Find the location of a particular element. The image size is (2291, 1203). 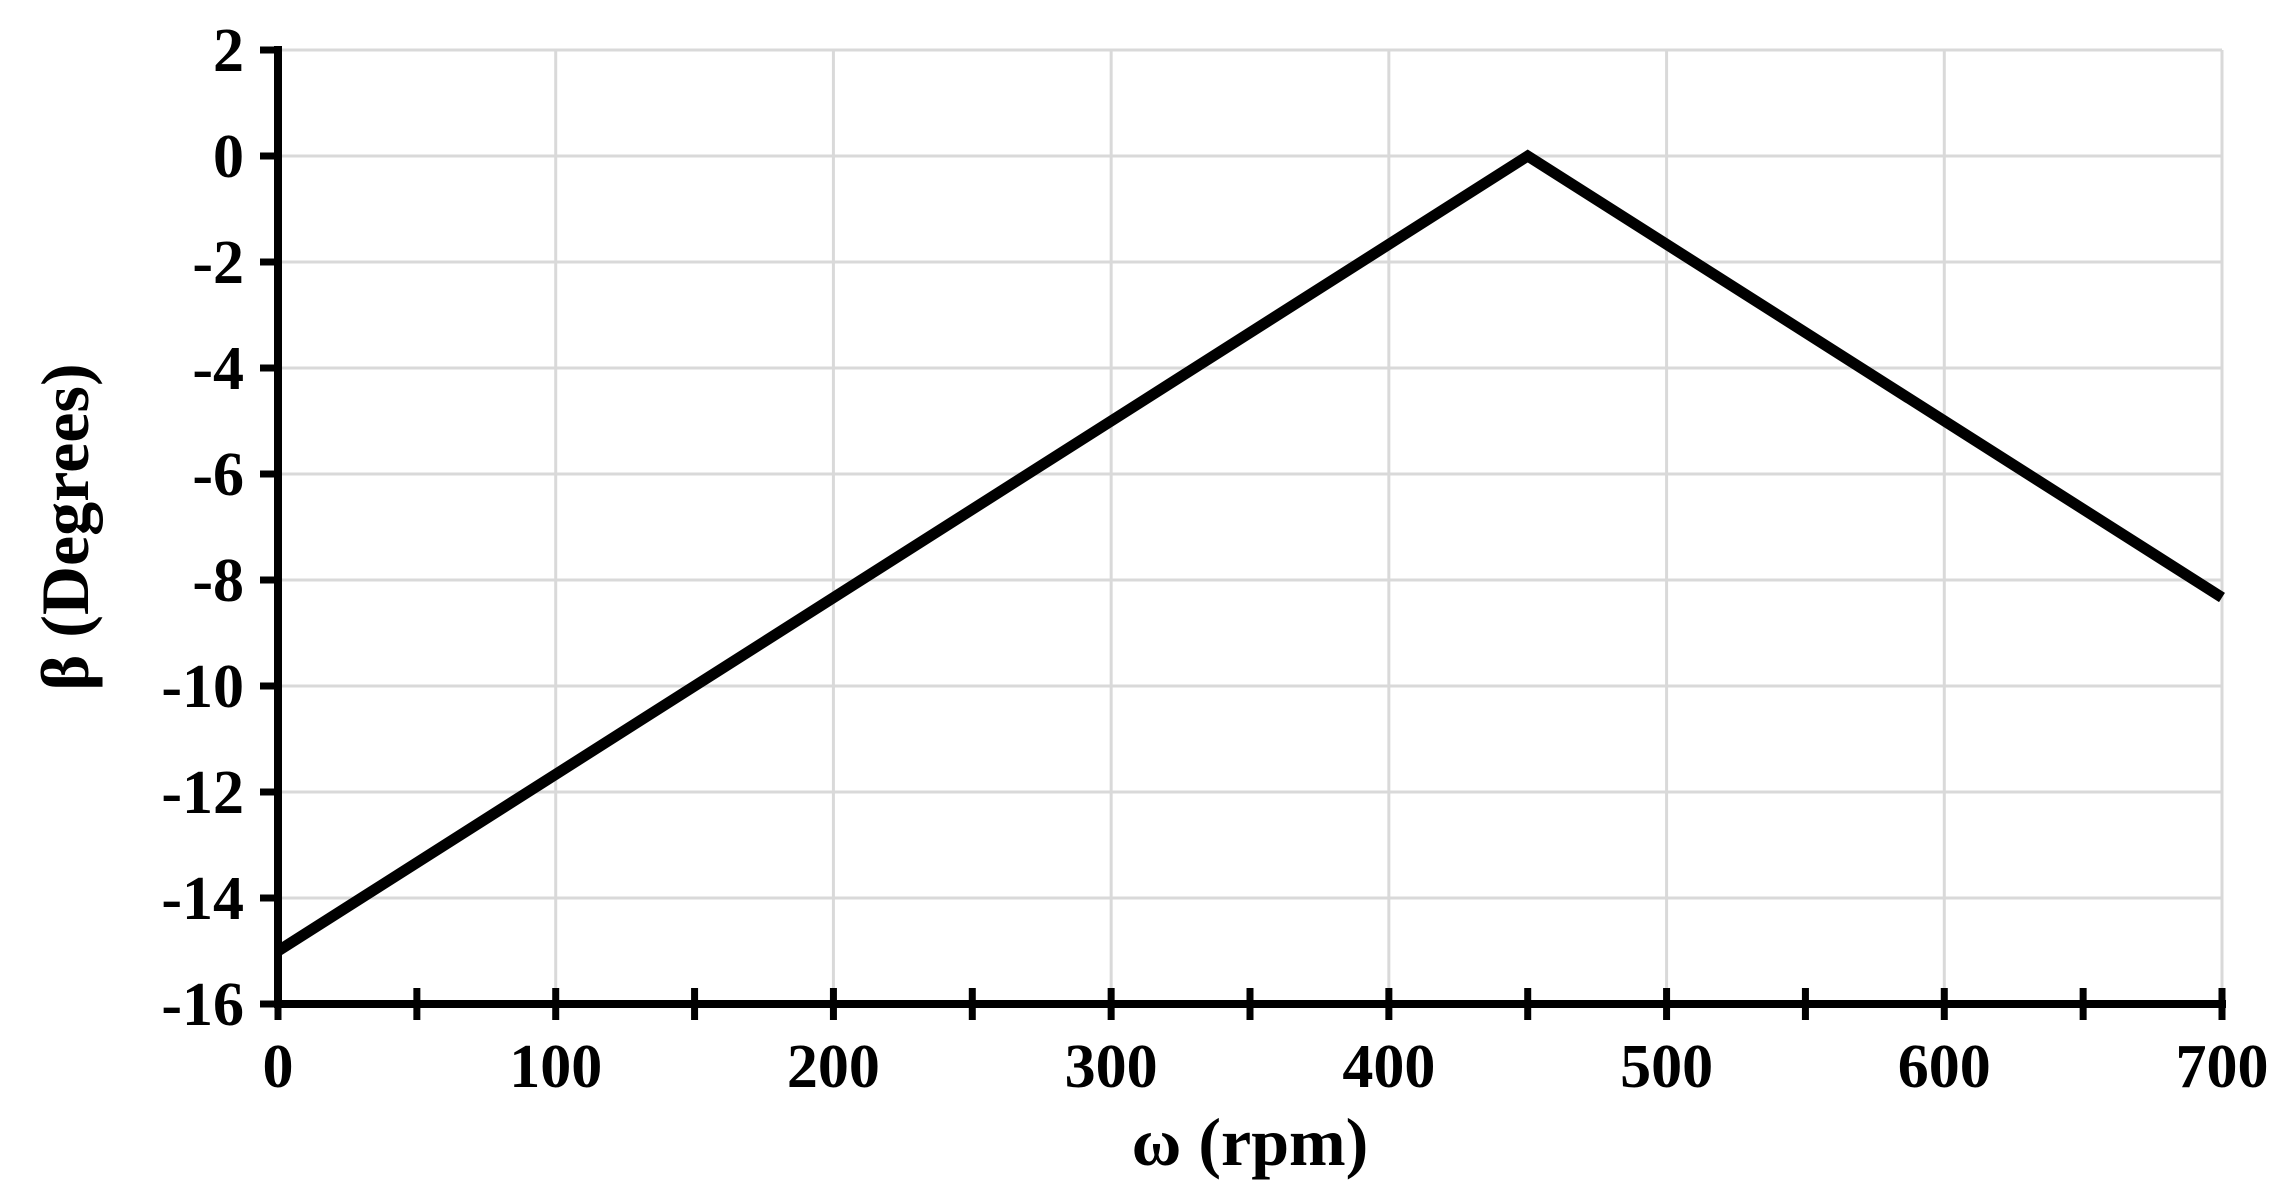

x-tick-label-0: 0 is located at coordinates (278, 1067).